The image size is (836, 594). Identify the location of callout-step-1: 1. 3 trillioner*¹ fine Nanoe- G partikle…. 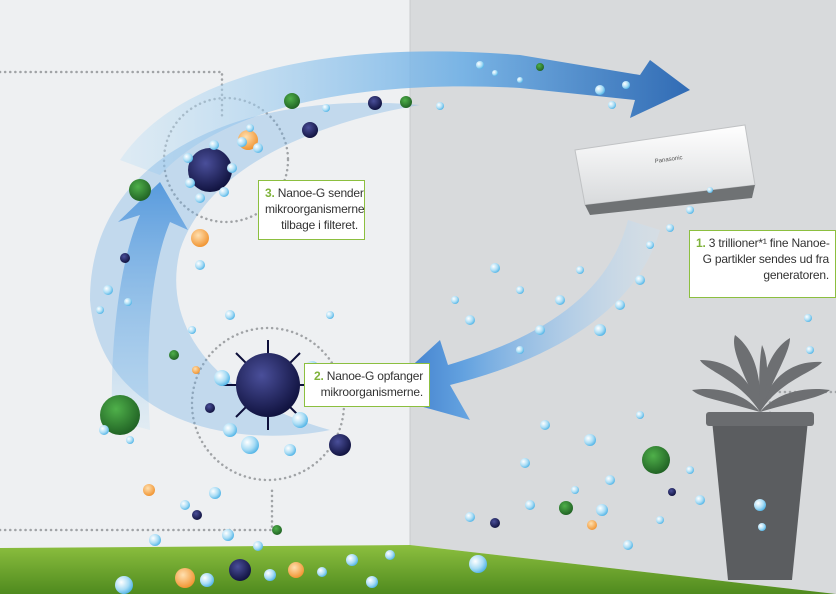
(762, 264).